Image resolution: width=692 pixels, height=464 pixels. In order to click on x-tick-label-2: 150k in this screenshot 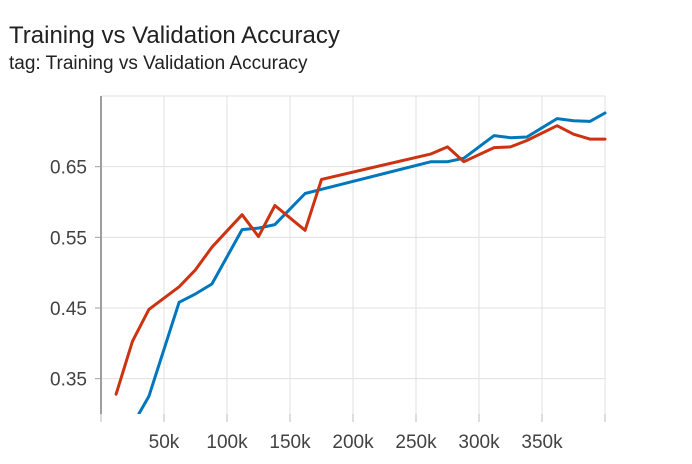, I will do `click(290, 442)`.